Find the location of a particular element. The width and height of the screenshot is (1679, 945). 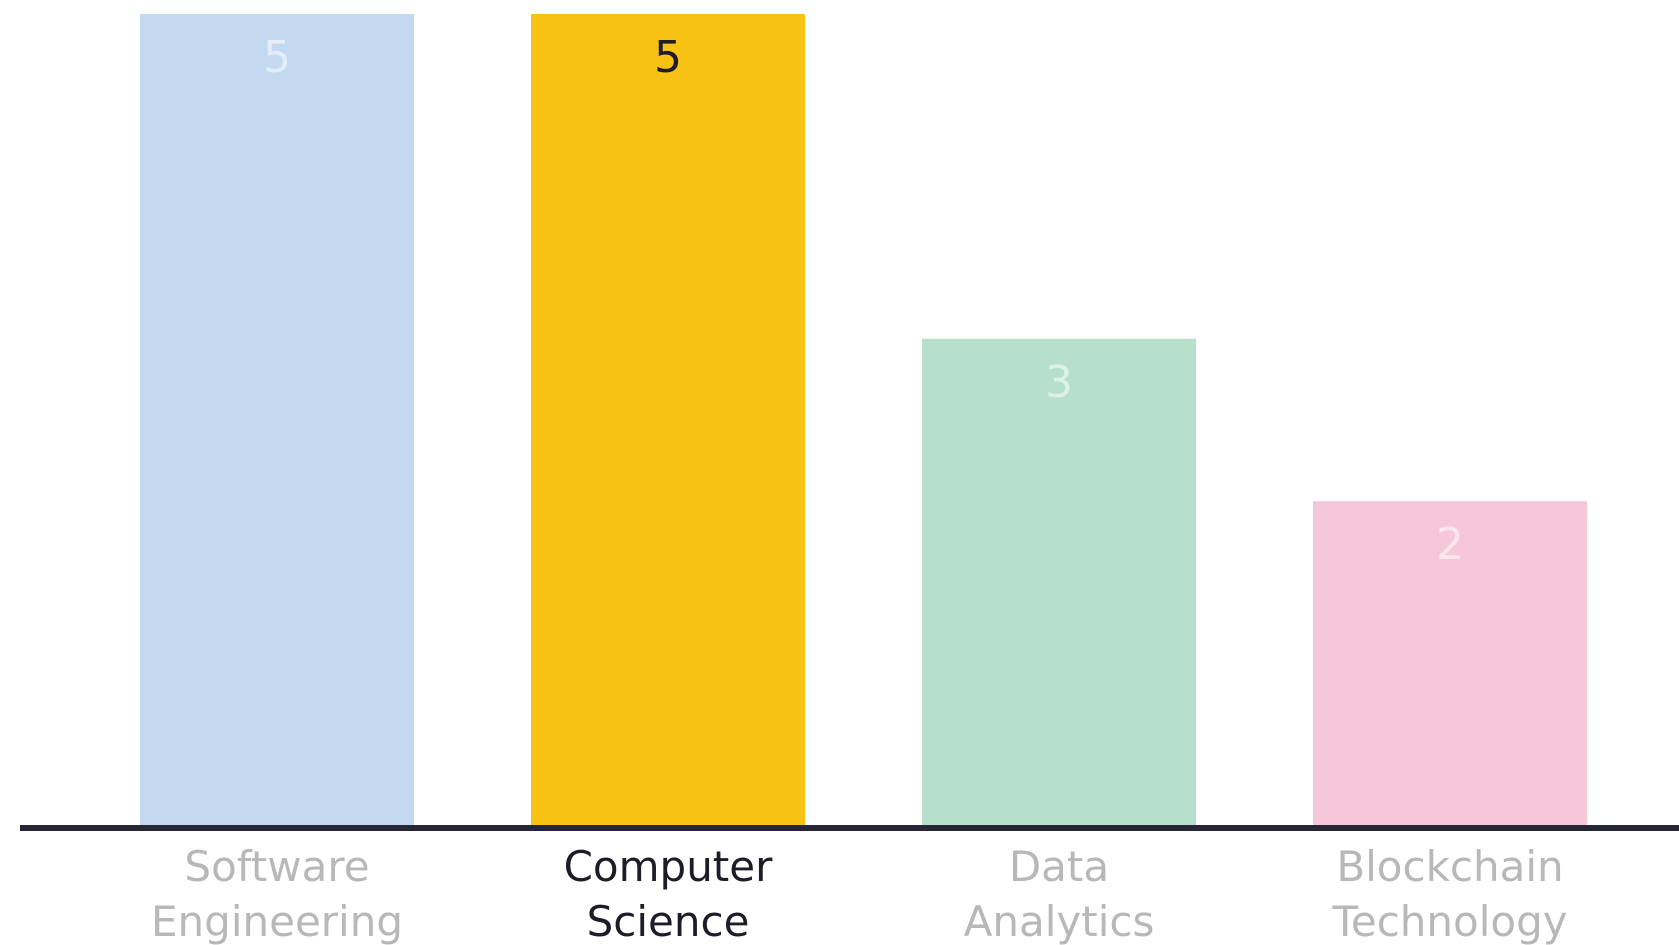

x-tick-label: Computer Science is located at coordinates (669, 893).